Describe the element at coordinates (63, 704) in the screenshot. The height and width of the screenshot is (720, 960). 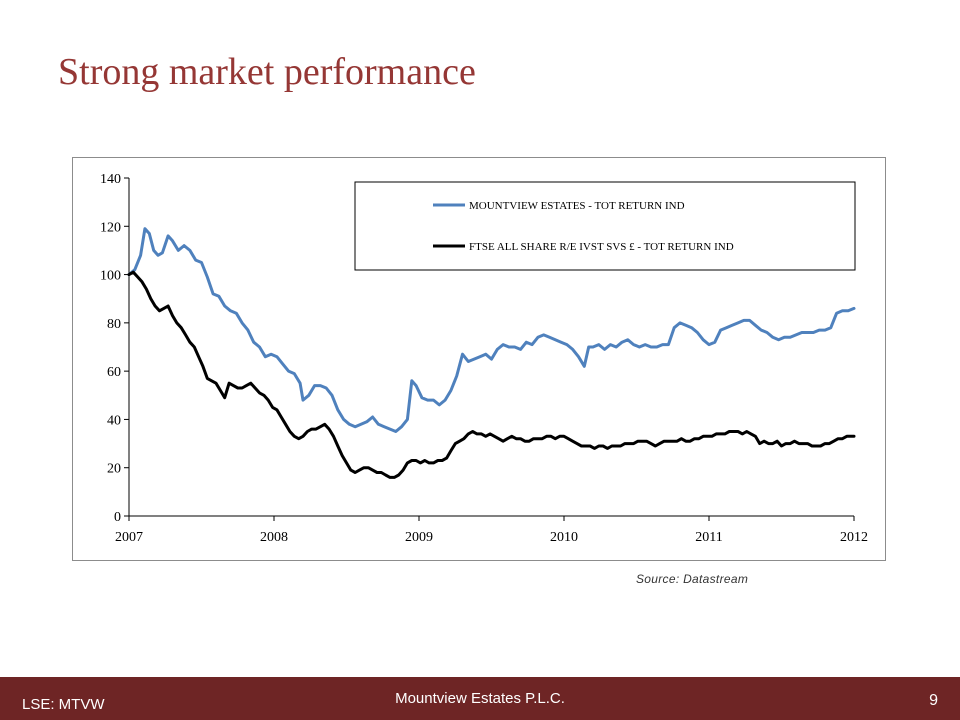
I see `footer-ticker: LSE: MTVW` at that location.